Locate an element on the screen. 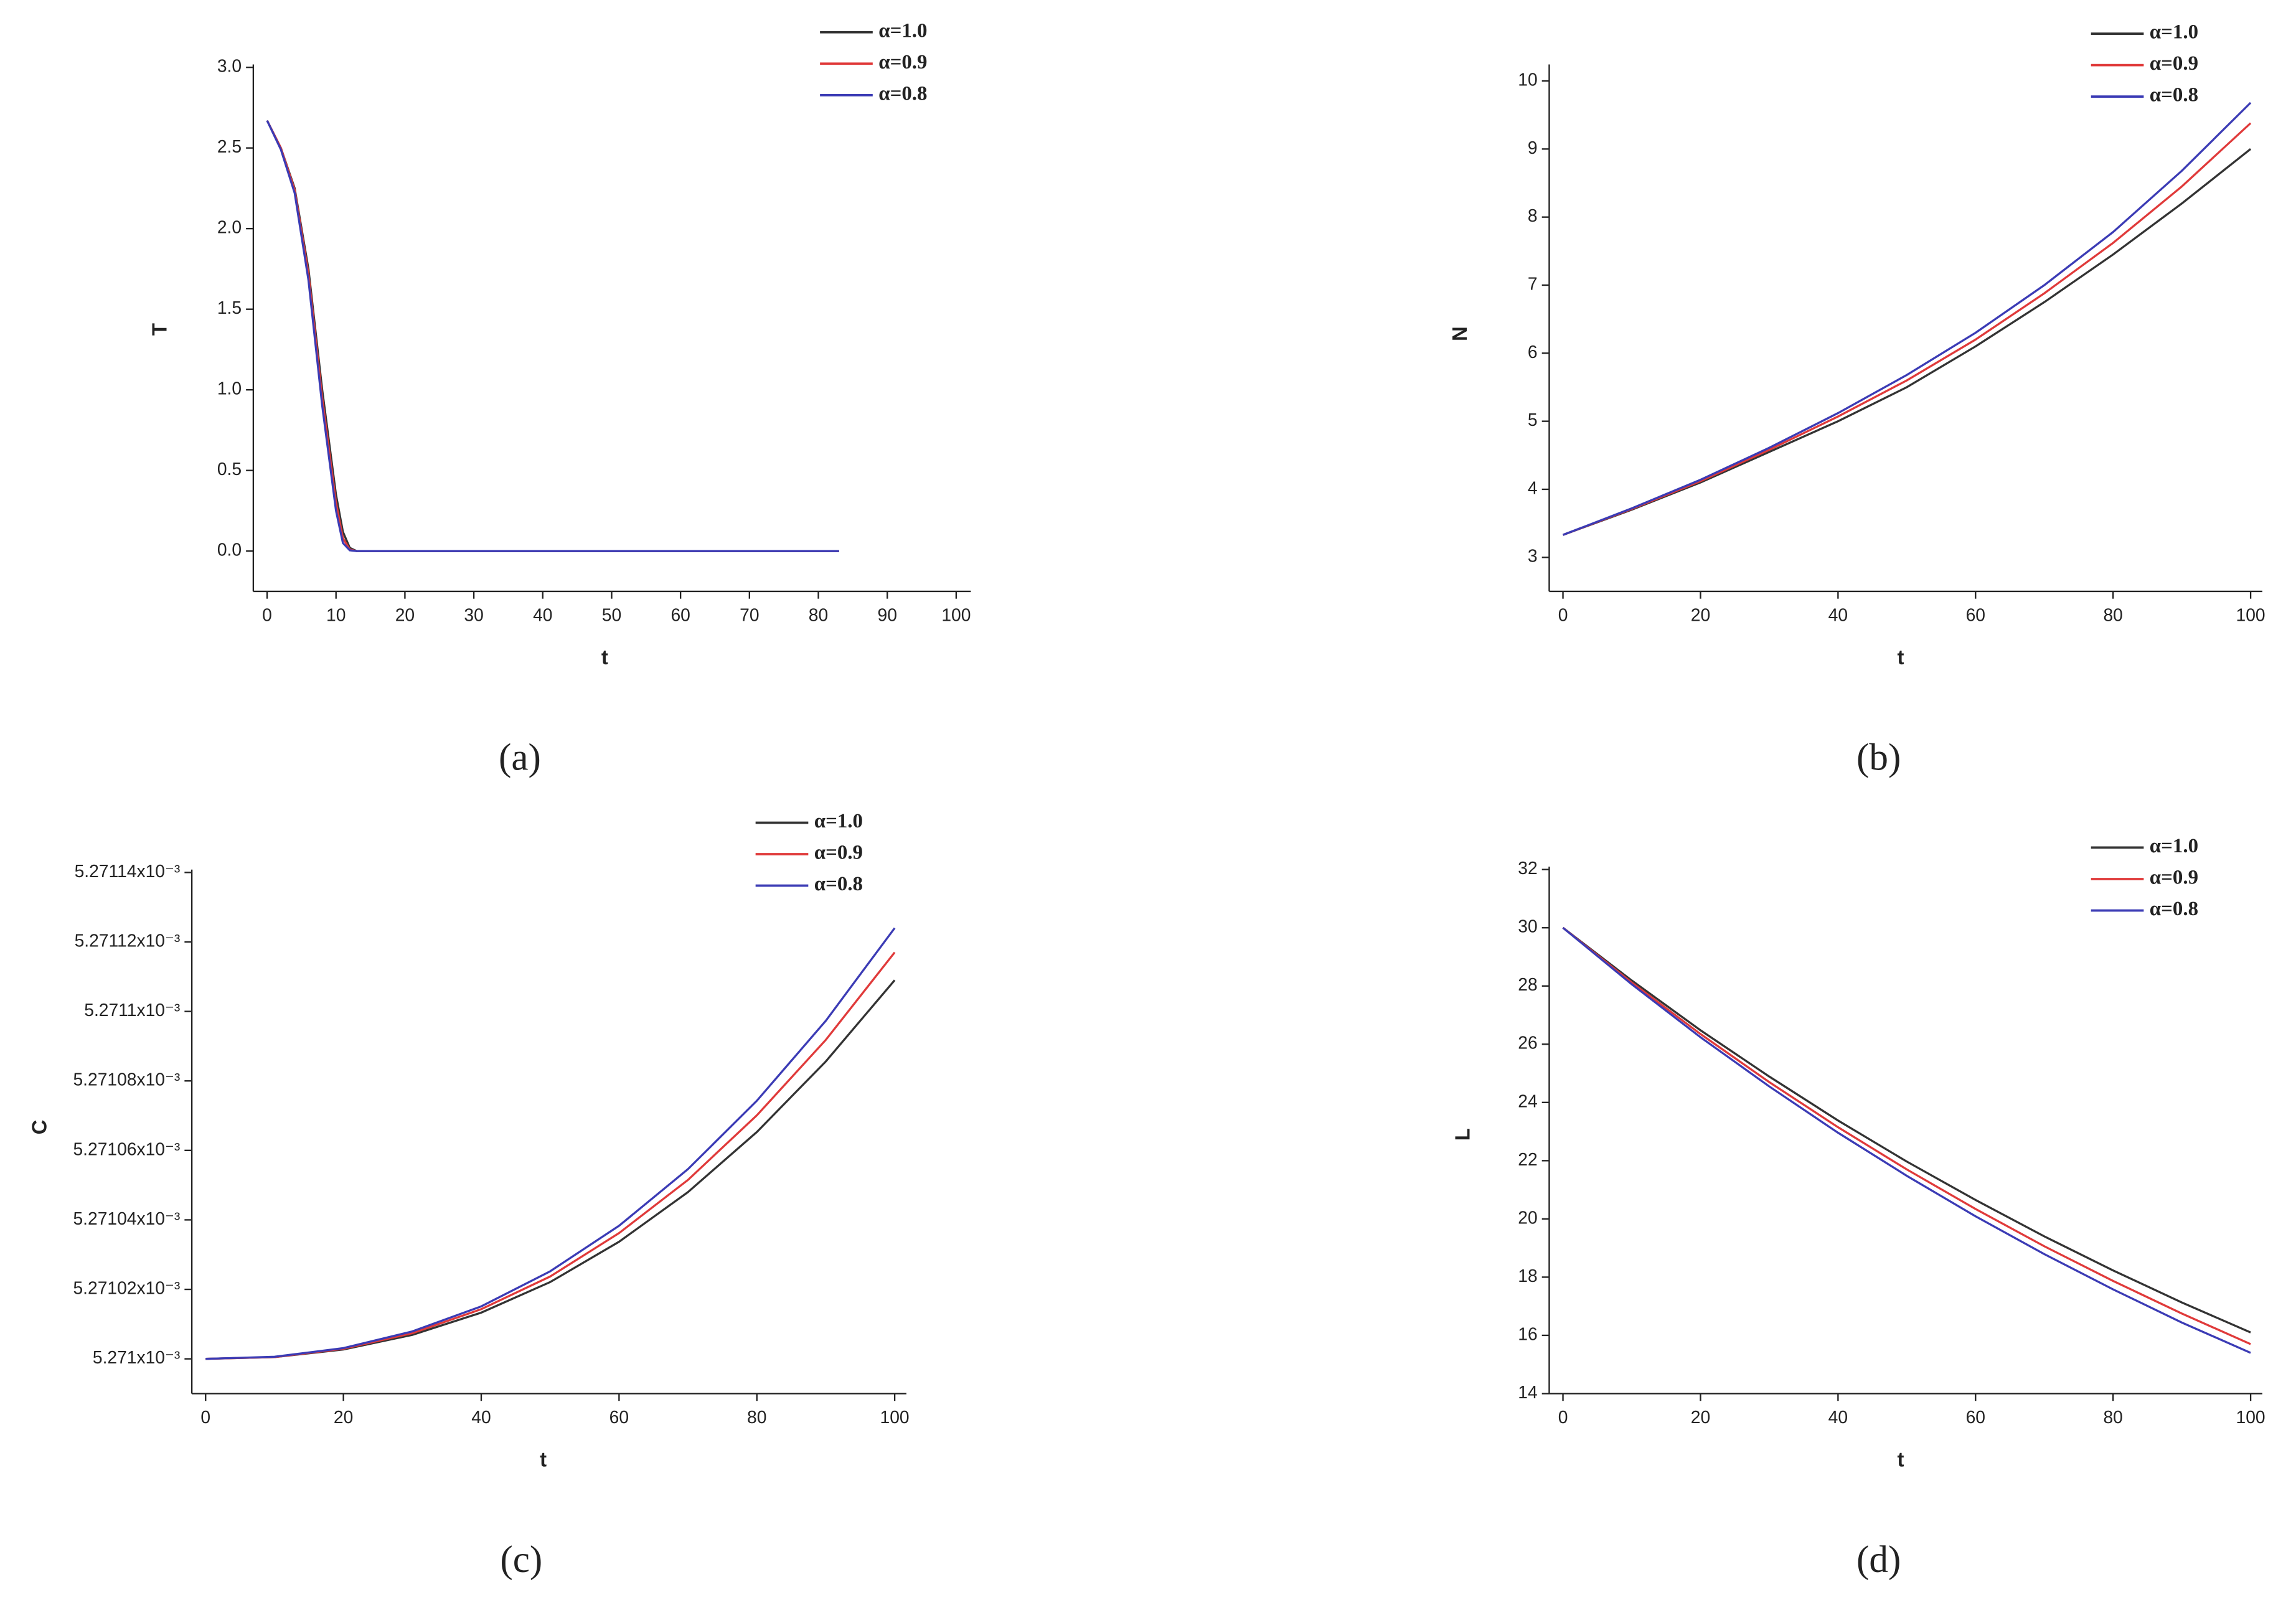 This screenshot has width=2296, height=1600. y-tick-label: 5.27112x10⁻³ is located at coordinates (128, 940).